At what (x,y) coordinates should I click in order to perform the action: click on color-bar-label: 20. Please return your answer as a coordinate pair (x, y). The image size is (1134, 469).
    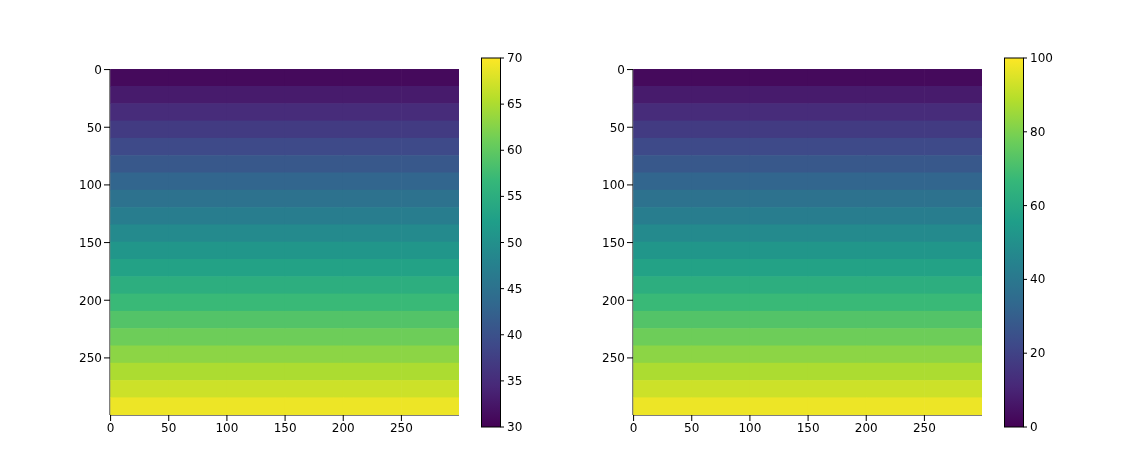
    Looking at the image, I should click on (1038, 353).